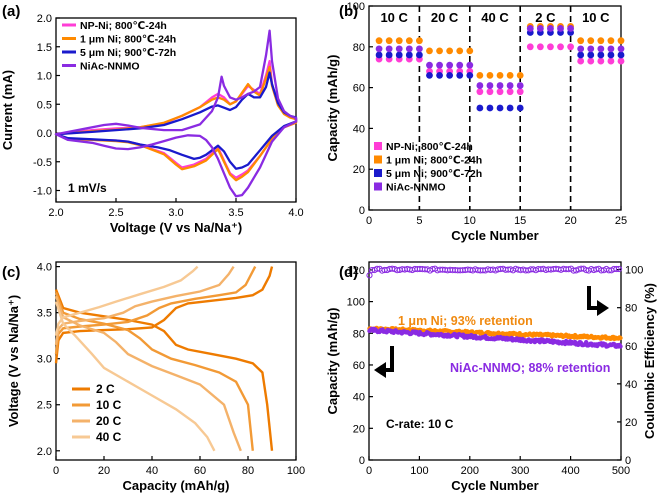 The image size is (661, 504). I want to click on x-tick-label: 80, so click(248, 471).